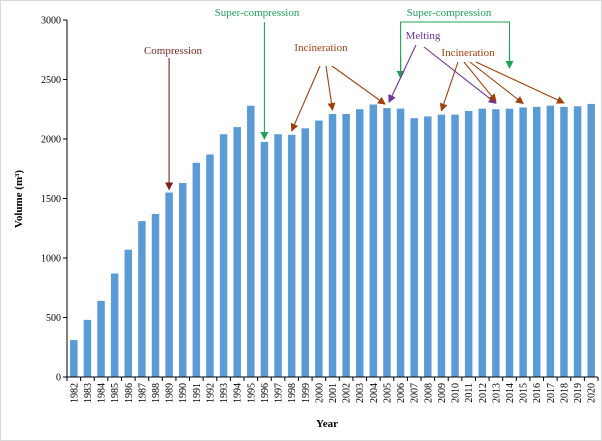  I want to click on x-tick-label: 2019, so click(578, 393).